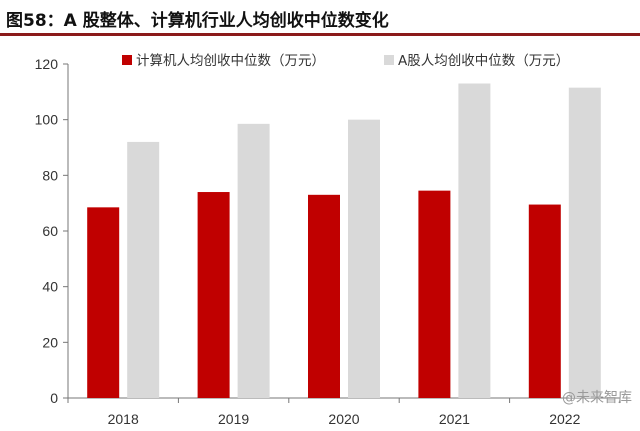  What do you see at coordinates (123, 419) in the screenshot?
I see `x-tick-label: 2018` at bounding box center [123, 419].